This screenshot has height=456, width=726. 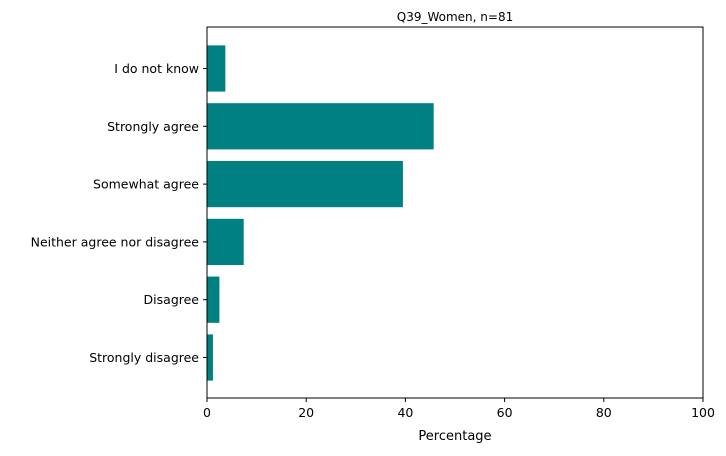 I want to click on bar-strongly-agree, so click(x=320, y=126).